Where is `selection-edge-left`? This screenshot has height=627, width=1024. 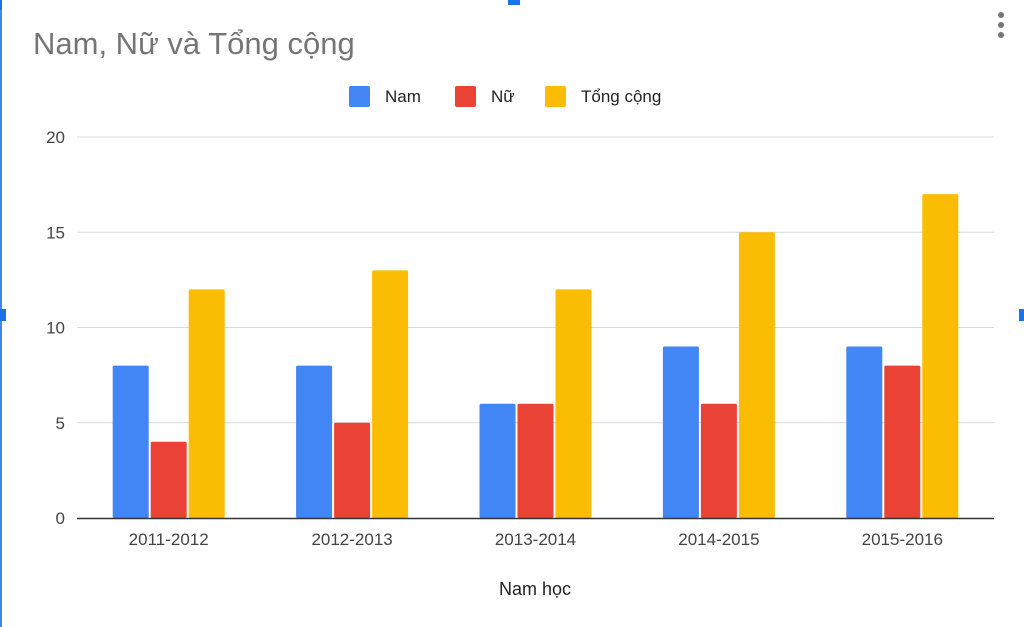 selection-edge-left is located at coordinates (1, 318).